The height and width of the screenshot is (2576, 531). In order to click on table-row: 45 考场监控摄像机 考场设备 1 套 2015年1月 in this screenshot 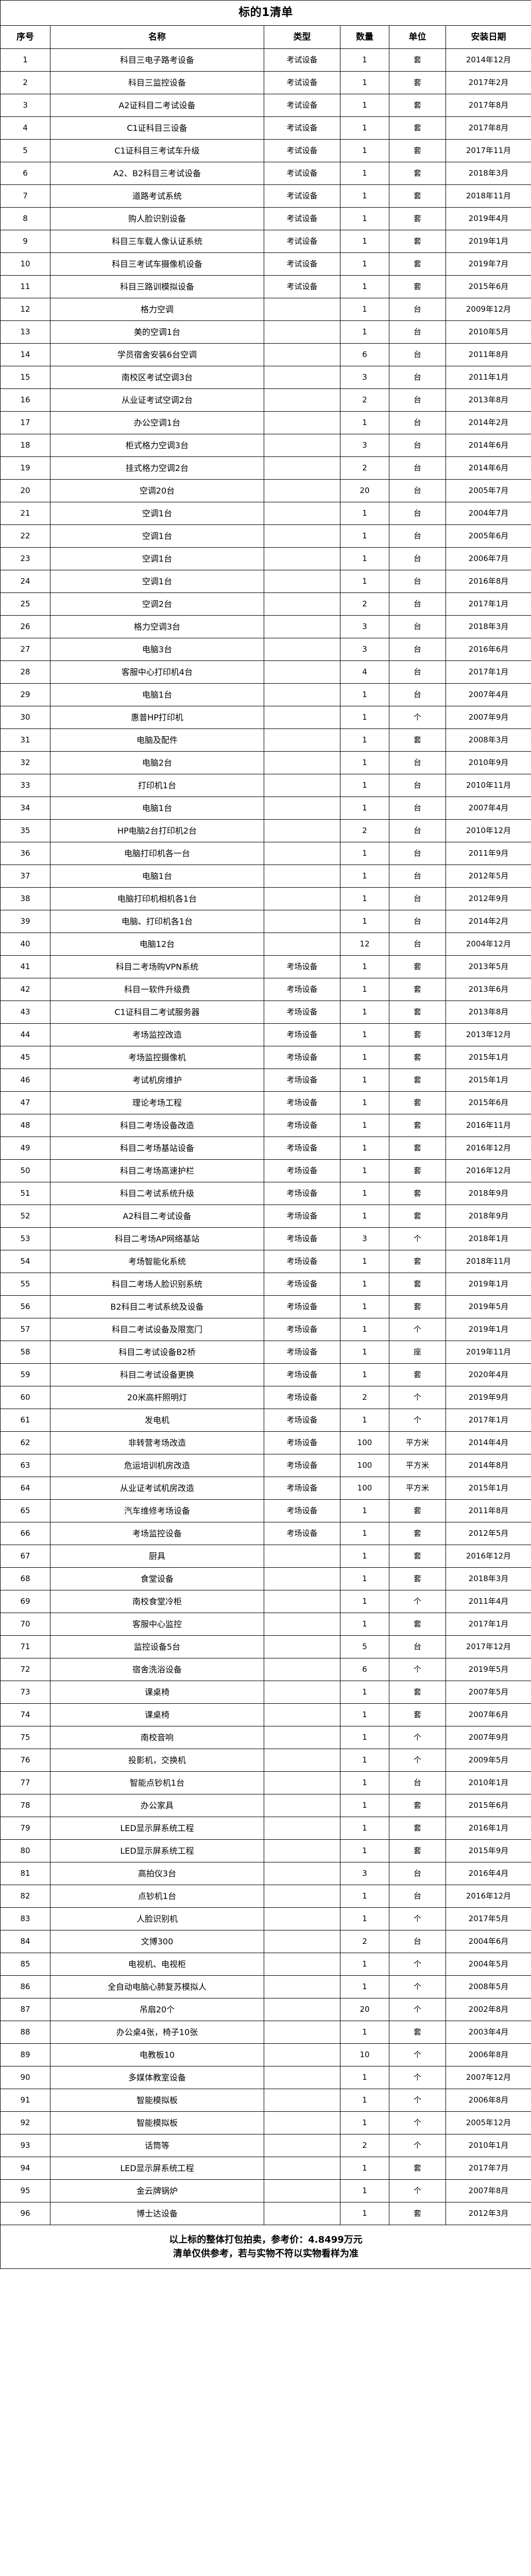, I will do `click(265, 1057)`.